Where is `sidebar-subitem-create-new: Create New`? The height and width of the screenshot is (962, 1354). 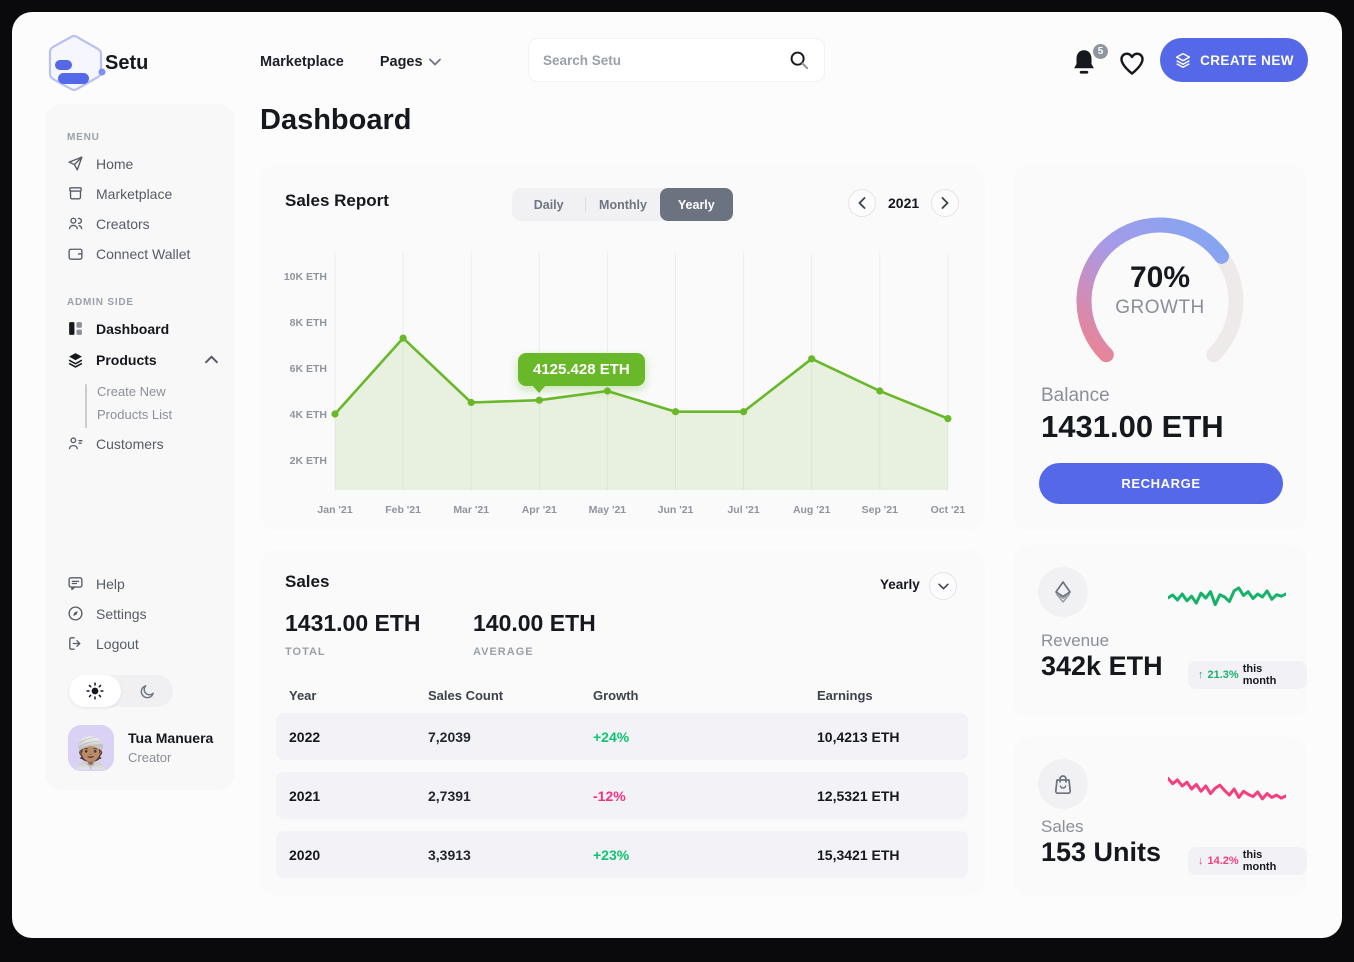
sidebar-subitem-create-new: Create New is located at coordinates (131, 391).